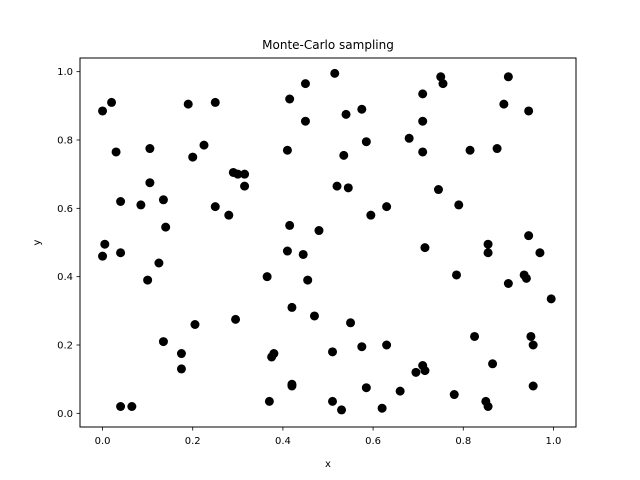 The height and width of the screenshot is (480, 640). I want to click on x-axis-label: x, so click(328, 464).